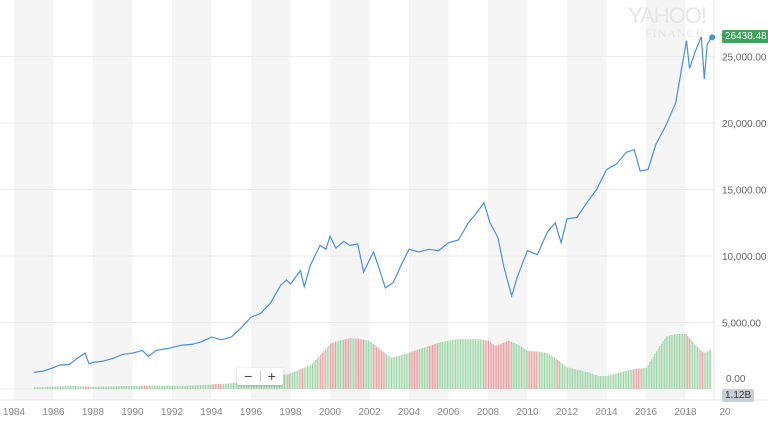 The image size is (768, 421). Describe the element at coordinates (745, 36) in the screenshot. I see `last-price-label: 26438.48` at that location.